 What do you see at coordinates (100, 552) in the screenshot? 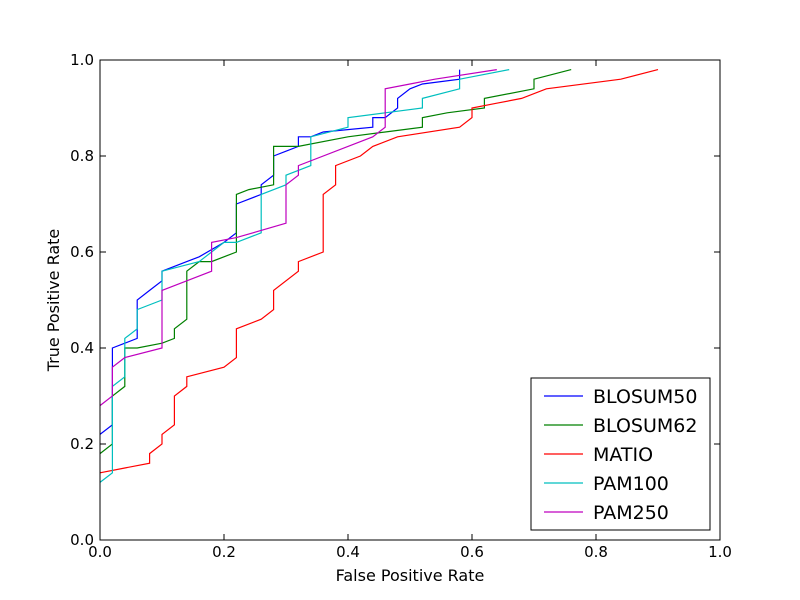
I see `x-tick-label: 0.0` at bounding box center [100, 552].